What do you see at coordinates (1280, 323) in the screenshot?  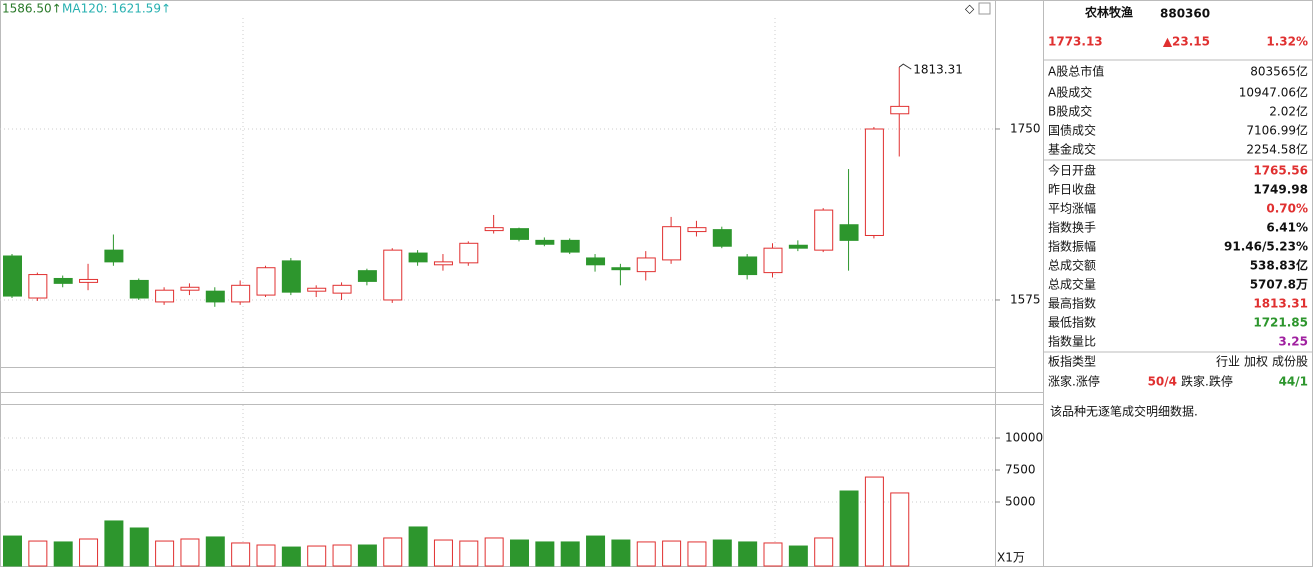 I see `stat-value: 1721.85` at bounding box center [1280, 323].